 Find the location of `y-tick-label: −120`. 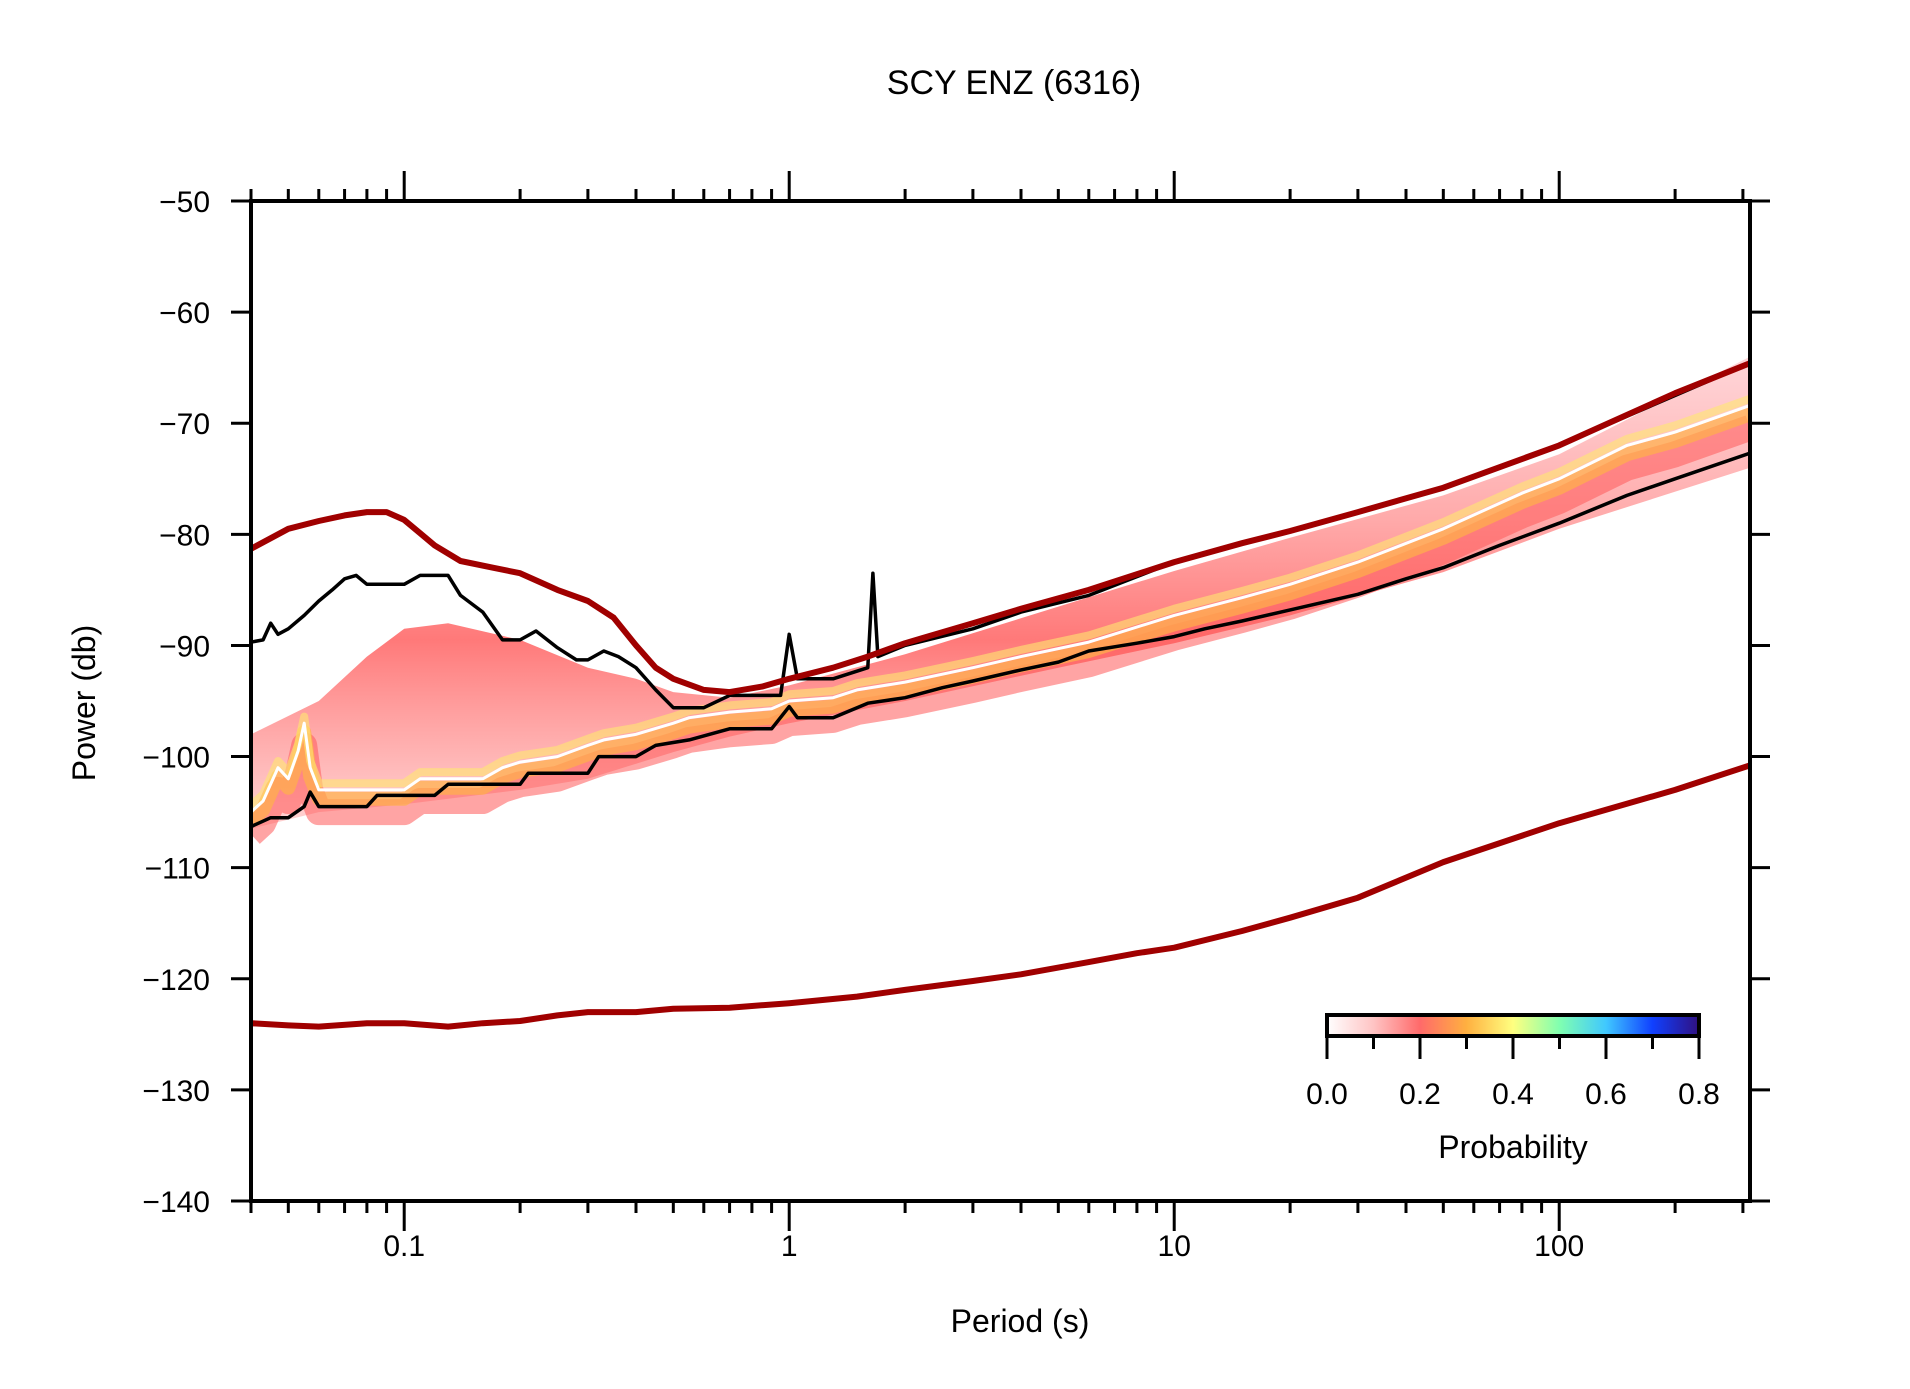

y-tick-label: −120 is located at coordinates (176, 980).